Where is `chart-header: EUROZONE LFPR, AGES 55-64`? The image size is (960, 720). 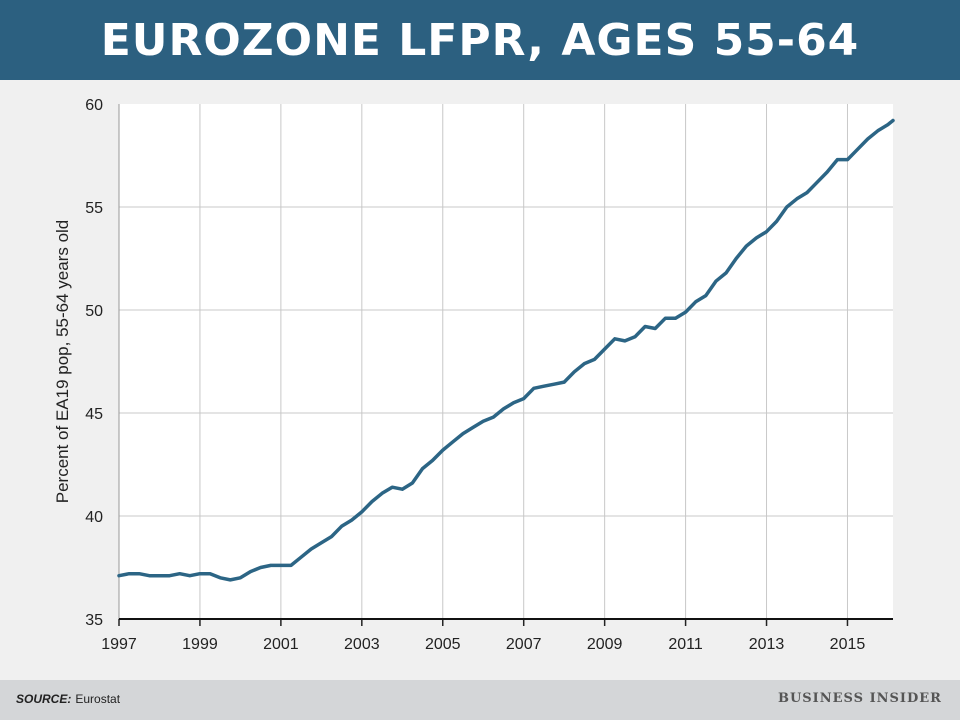 chart-header: EUROZONE LFPR, AGES 55-64 is located at coordinates (480, 40).